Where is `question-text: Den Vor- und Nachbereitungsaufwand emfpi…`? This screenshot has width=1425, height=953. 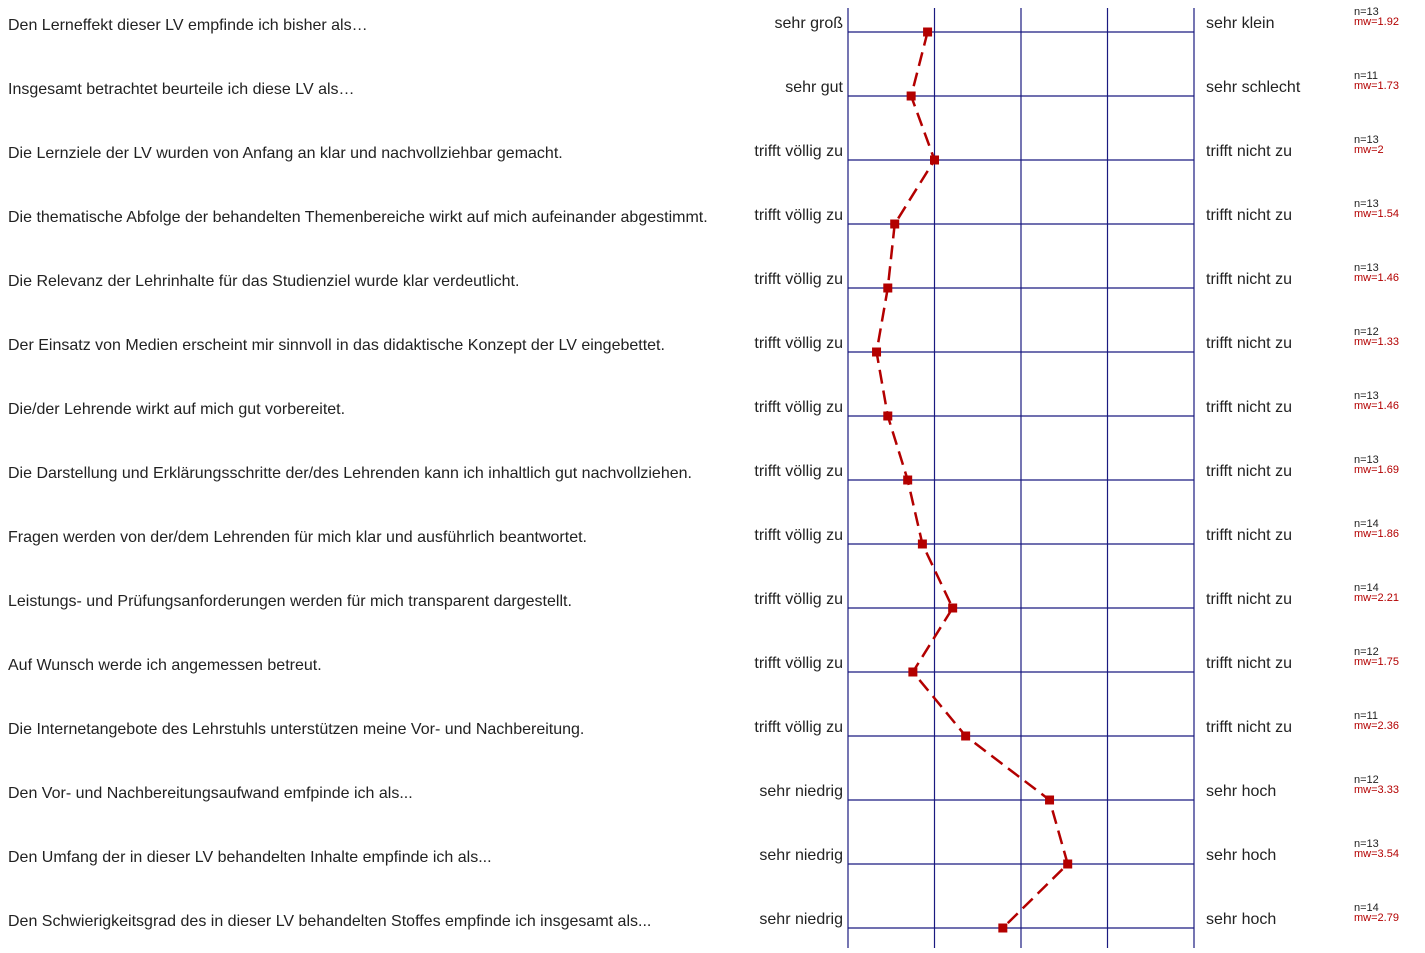
question-text: Den Vor- und Nachbereitungsaufwand emfpi… is located at coordinates (210, 793).